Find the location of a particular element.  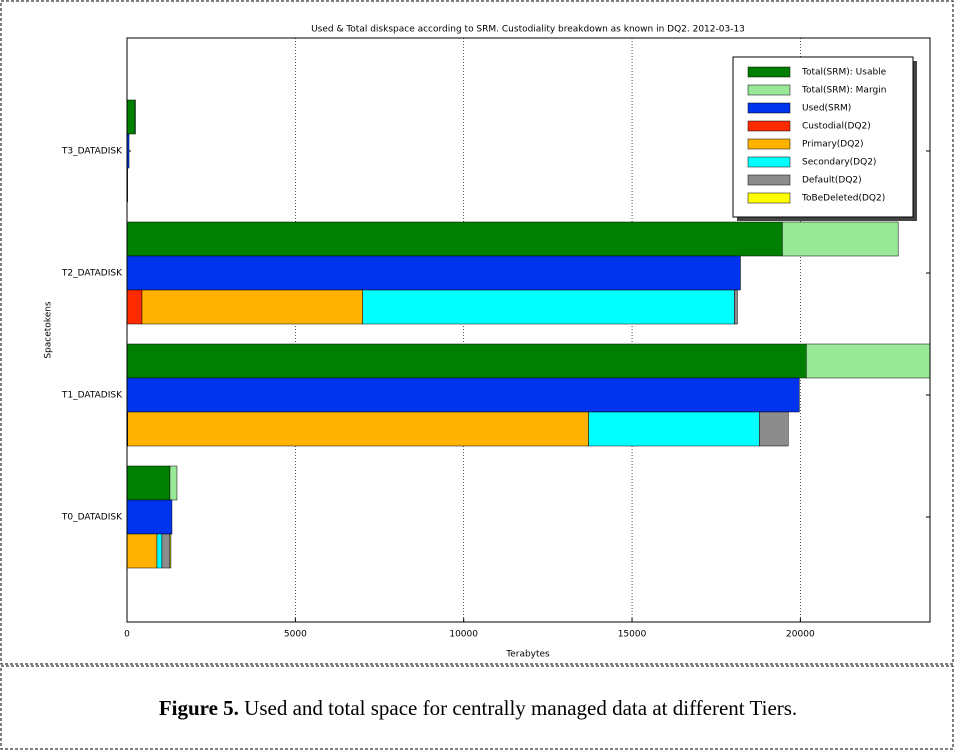

x-tick-label: 0 is located at coordinates (127, 635).